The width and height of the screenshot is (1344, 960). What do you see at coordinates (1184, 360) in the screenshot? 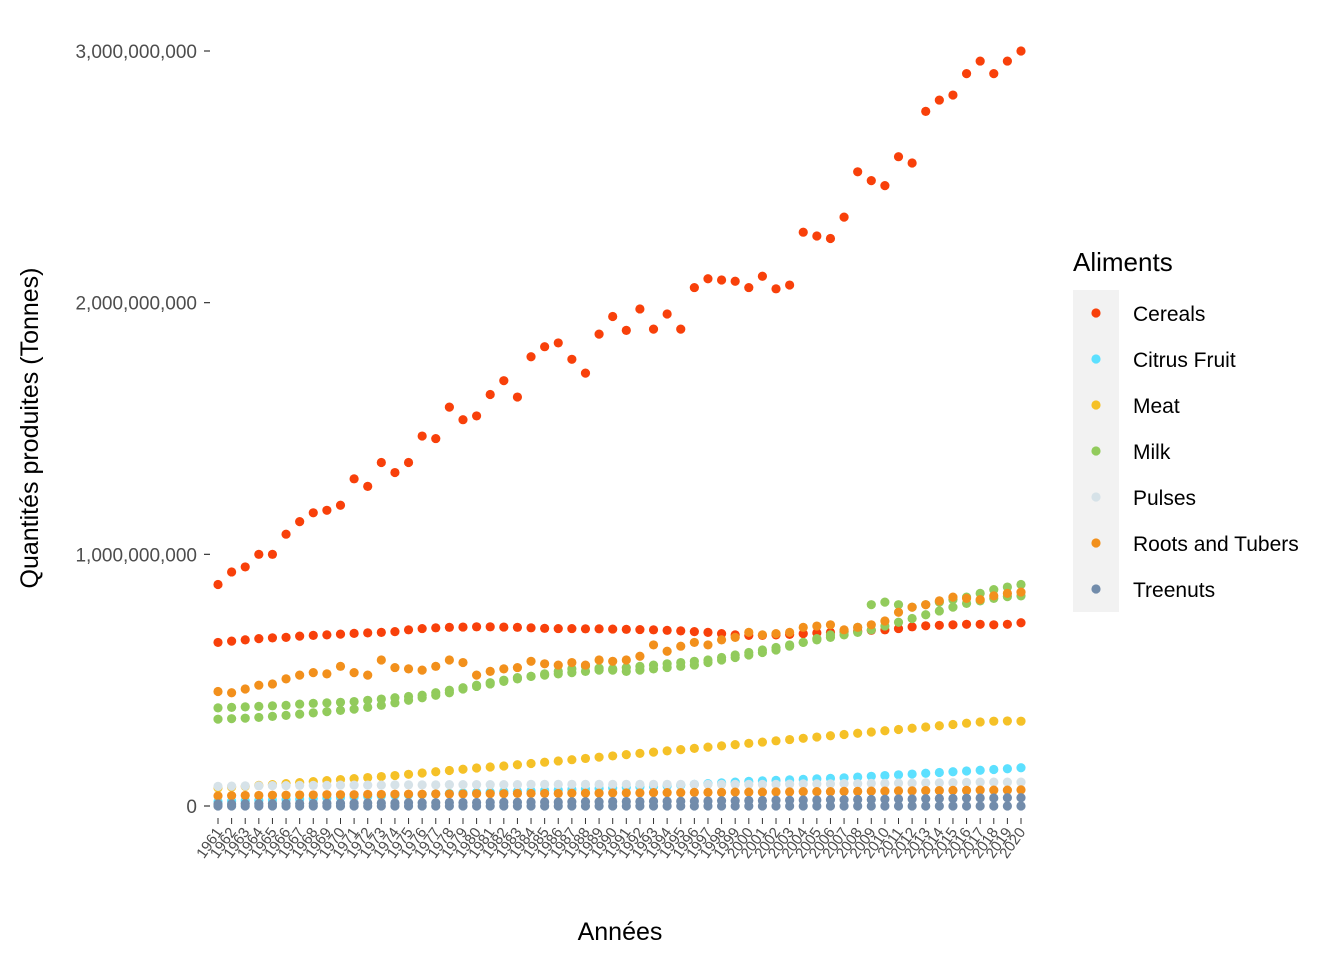
I see `legend-label: Citrus Fruit` at bounding box center [1184, 360].